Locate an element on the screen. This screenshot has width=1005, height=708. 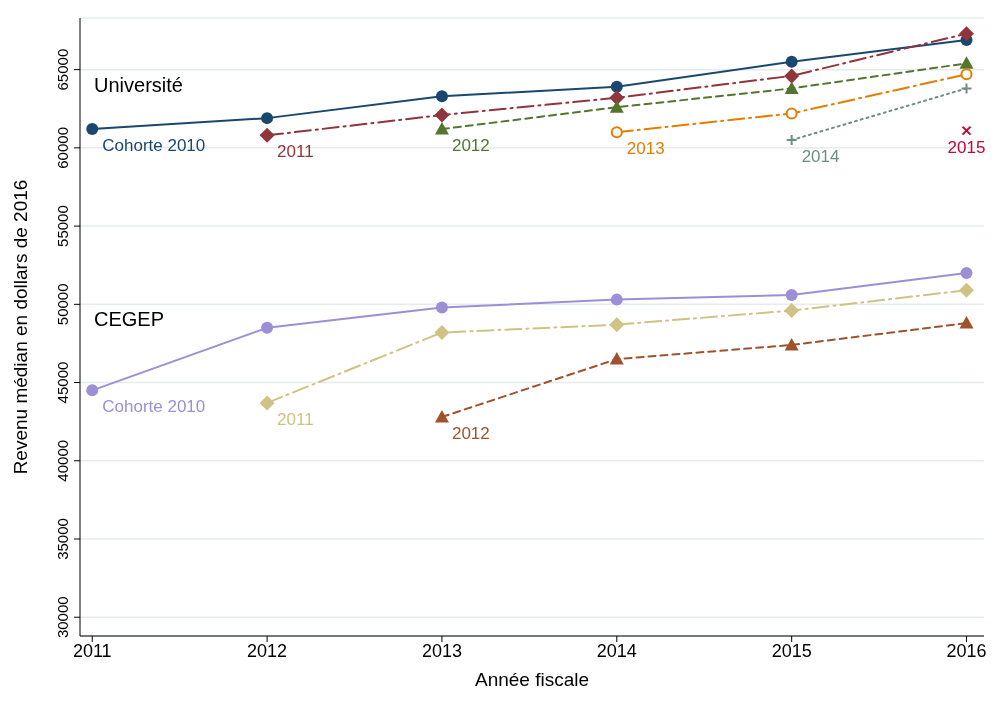
series-label: 2013 is located at coordinates (645, 149).